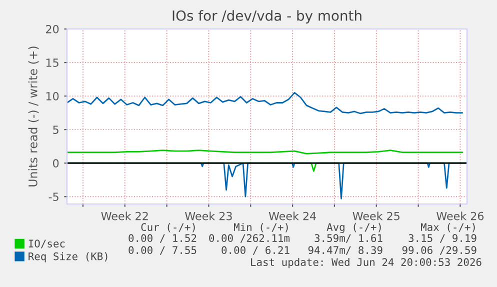 Image resolution: width=497 pixels, height=287 pixels. I want to click on x-tick-label: Week 23, so click(208, 216).